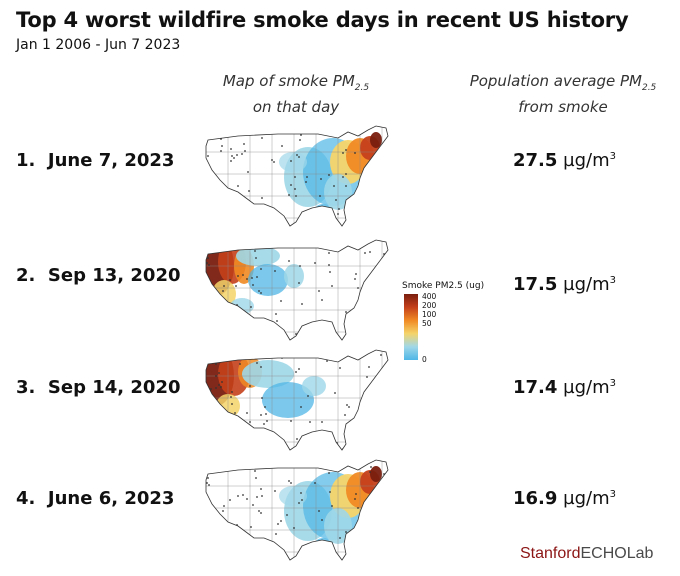 Image resolution: width=680 pixels, height=576 pixels. What do you see at coordinates (114, 275) in the screenshot?
I see `row-2-date: Sep 13, 2020` at bounding box center [114, 275].